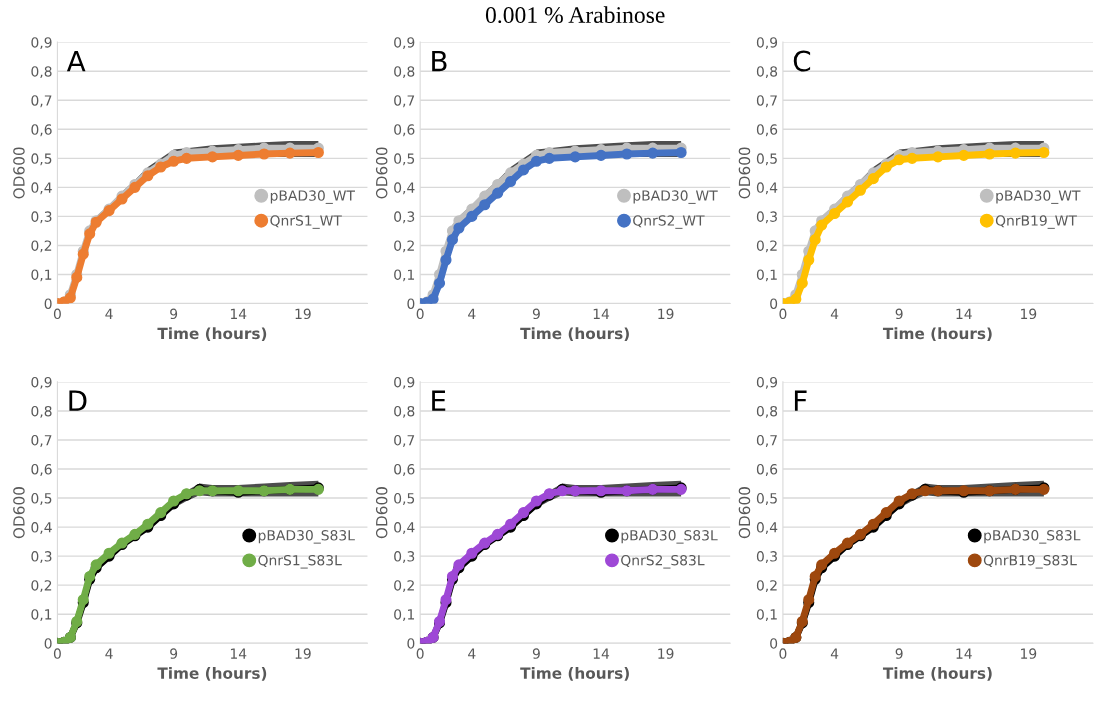 The image size is (1104, 703). Describe the element at coordinates (439, 61) in the screenshot. I see `annotation: B` at that location.